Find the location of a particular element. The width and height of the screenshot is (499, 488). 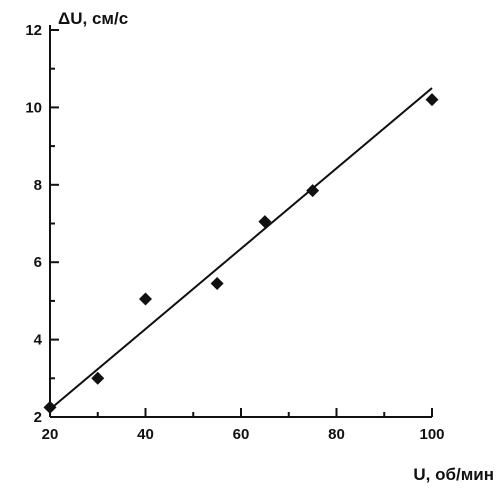

y-tick-label: 10 is located at coordinates (33, 107).